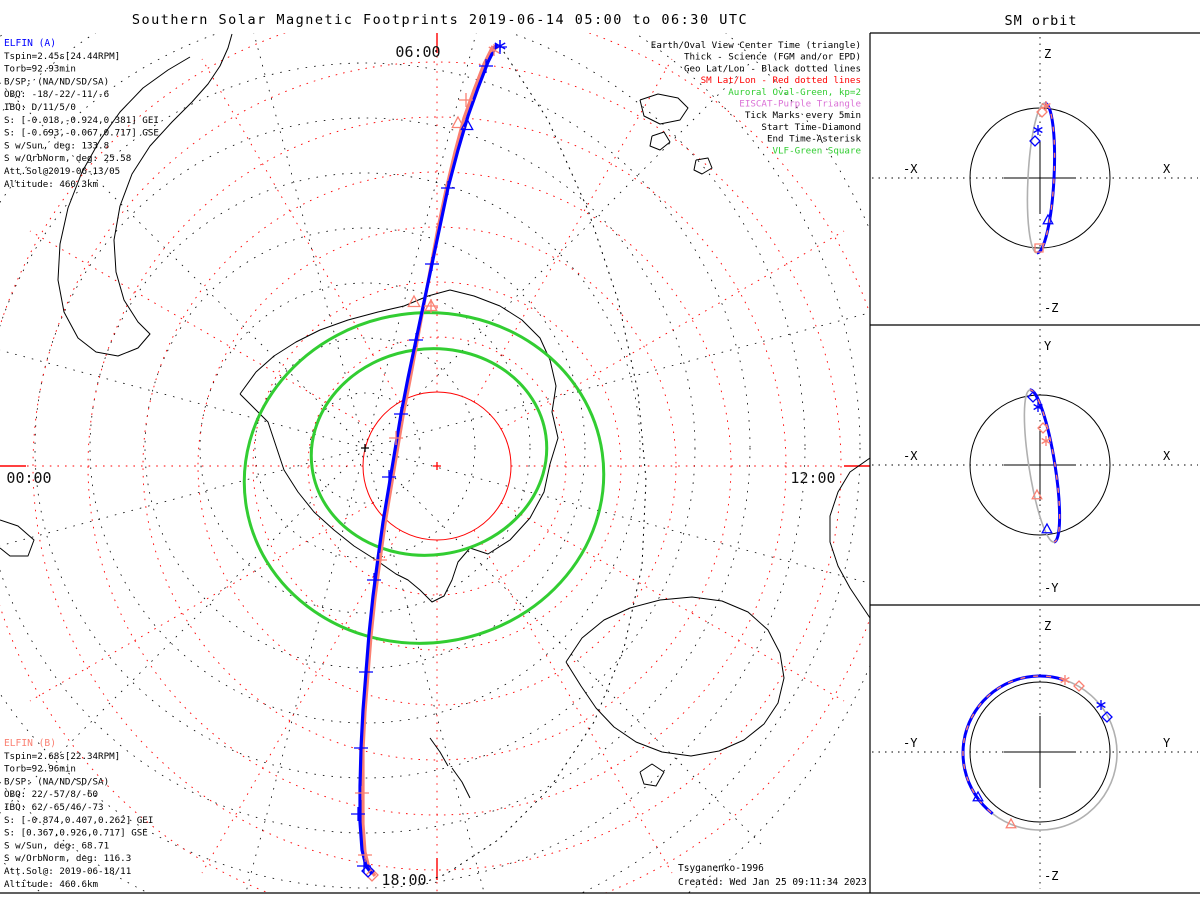  I want to click on info-line: IBQ: 62/-65/46/-73, so click(54, 807).